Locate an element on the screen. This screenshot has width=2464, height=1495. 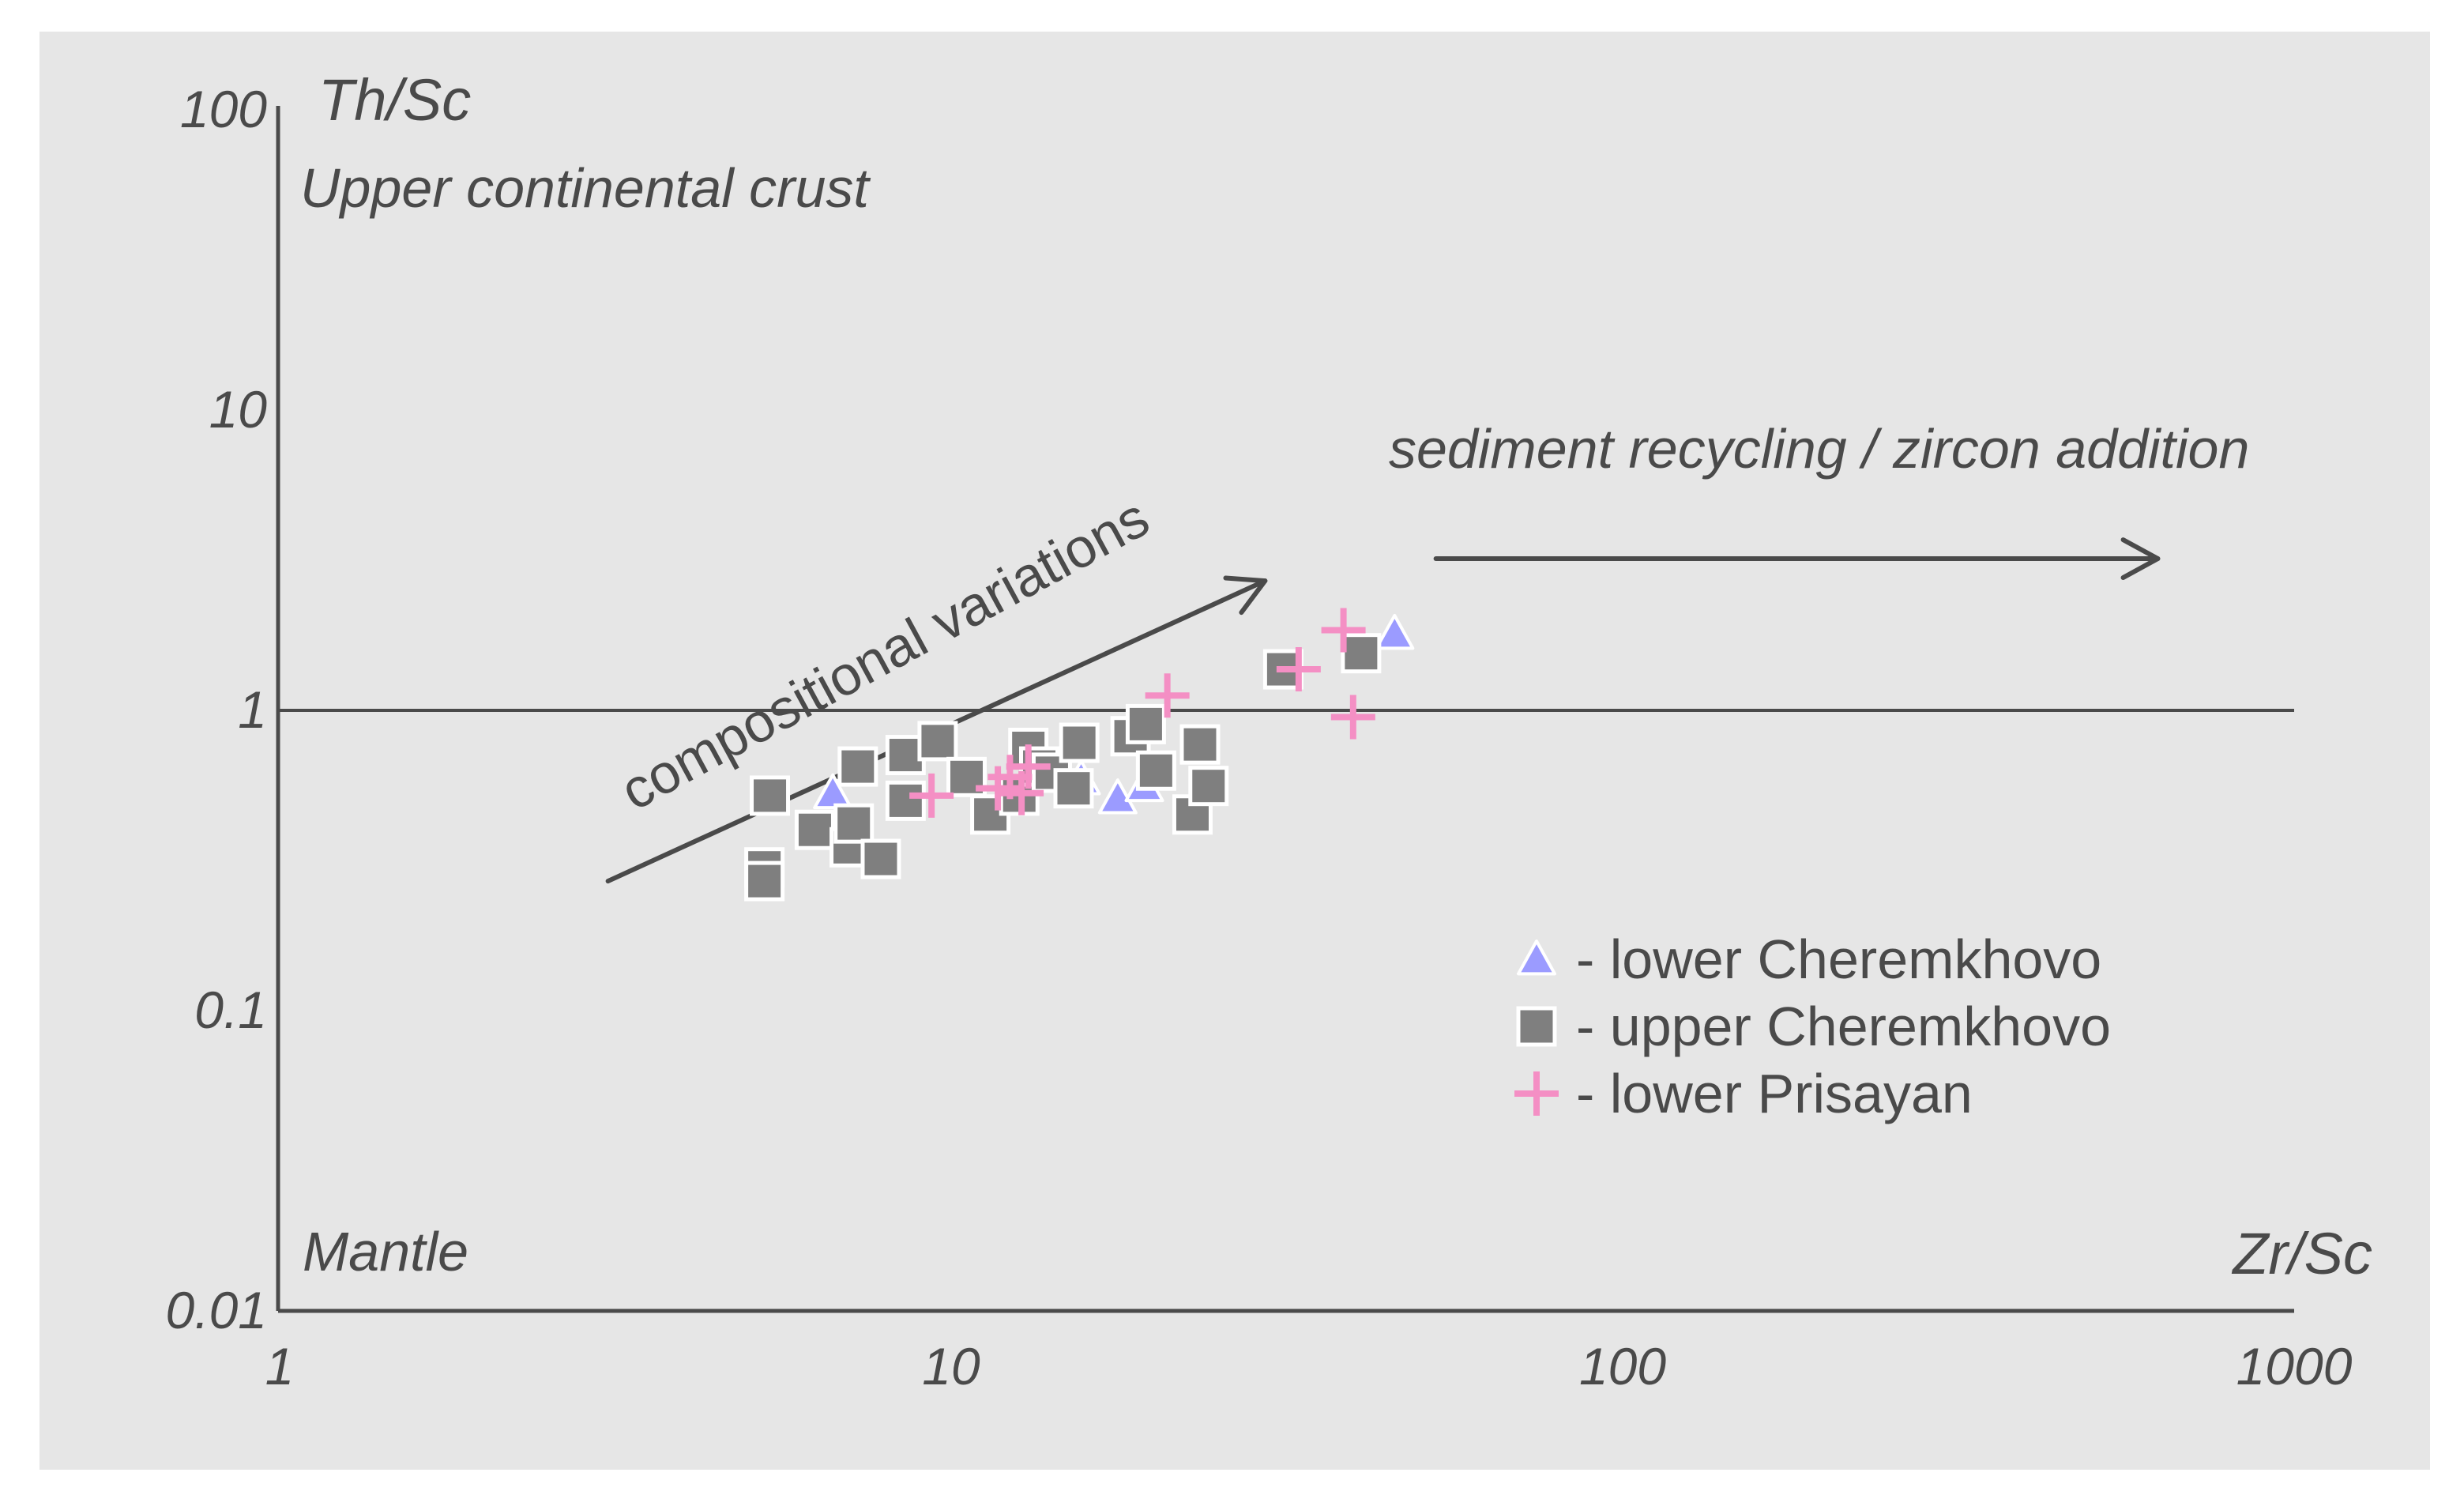
data-points is located at coordinates (1079, 755).